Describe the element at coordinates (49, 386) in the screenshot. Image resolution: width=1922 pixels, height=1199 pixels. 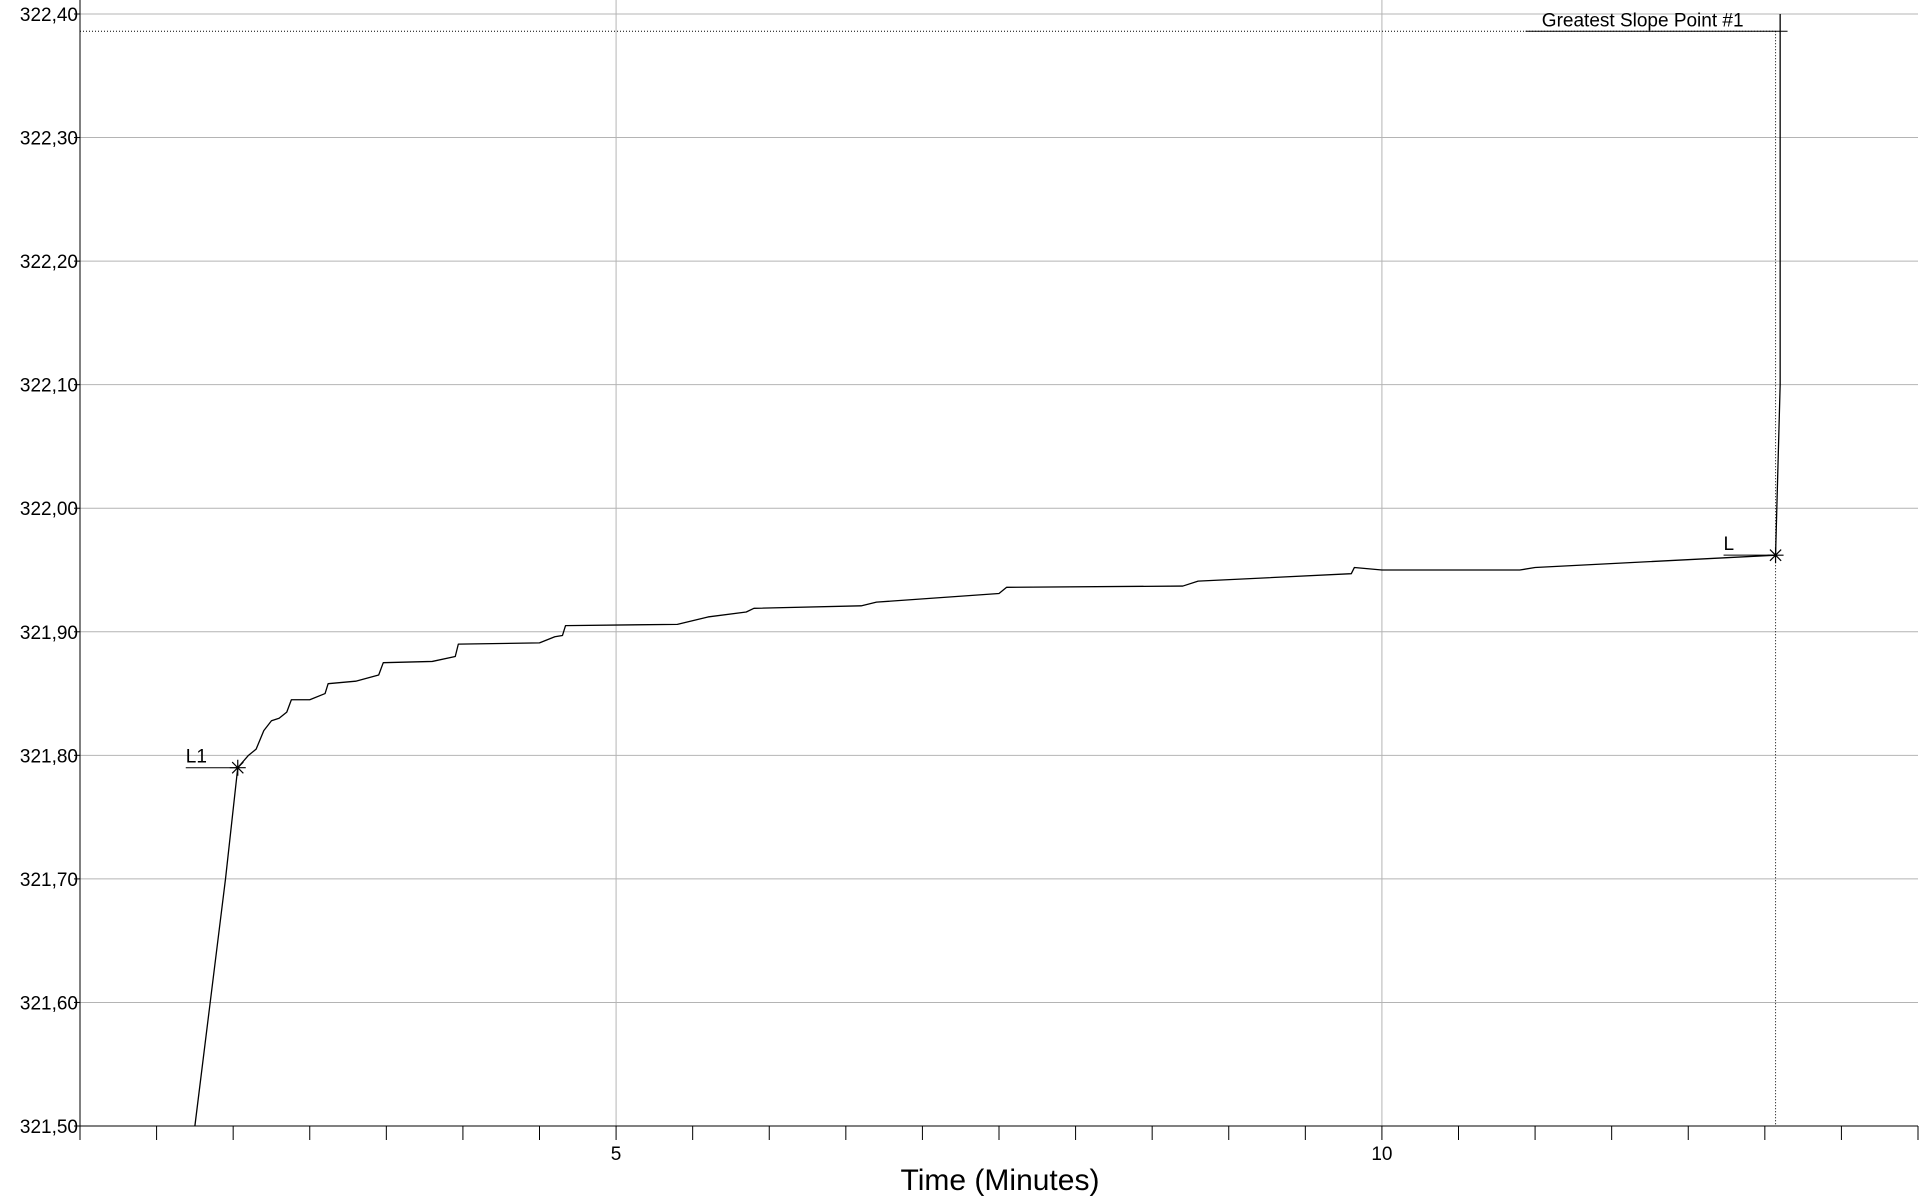
I see `y-tick-label: 322,10` at that location.